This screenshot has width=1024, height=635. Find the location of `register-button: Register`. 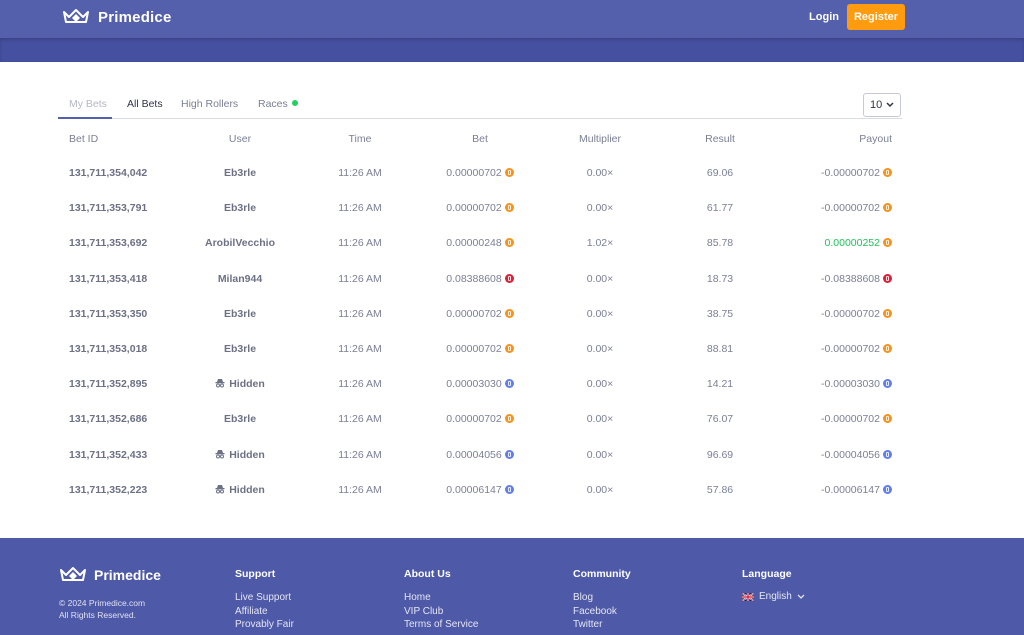

register-button: Register is located at coordinates (876, 17).